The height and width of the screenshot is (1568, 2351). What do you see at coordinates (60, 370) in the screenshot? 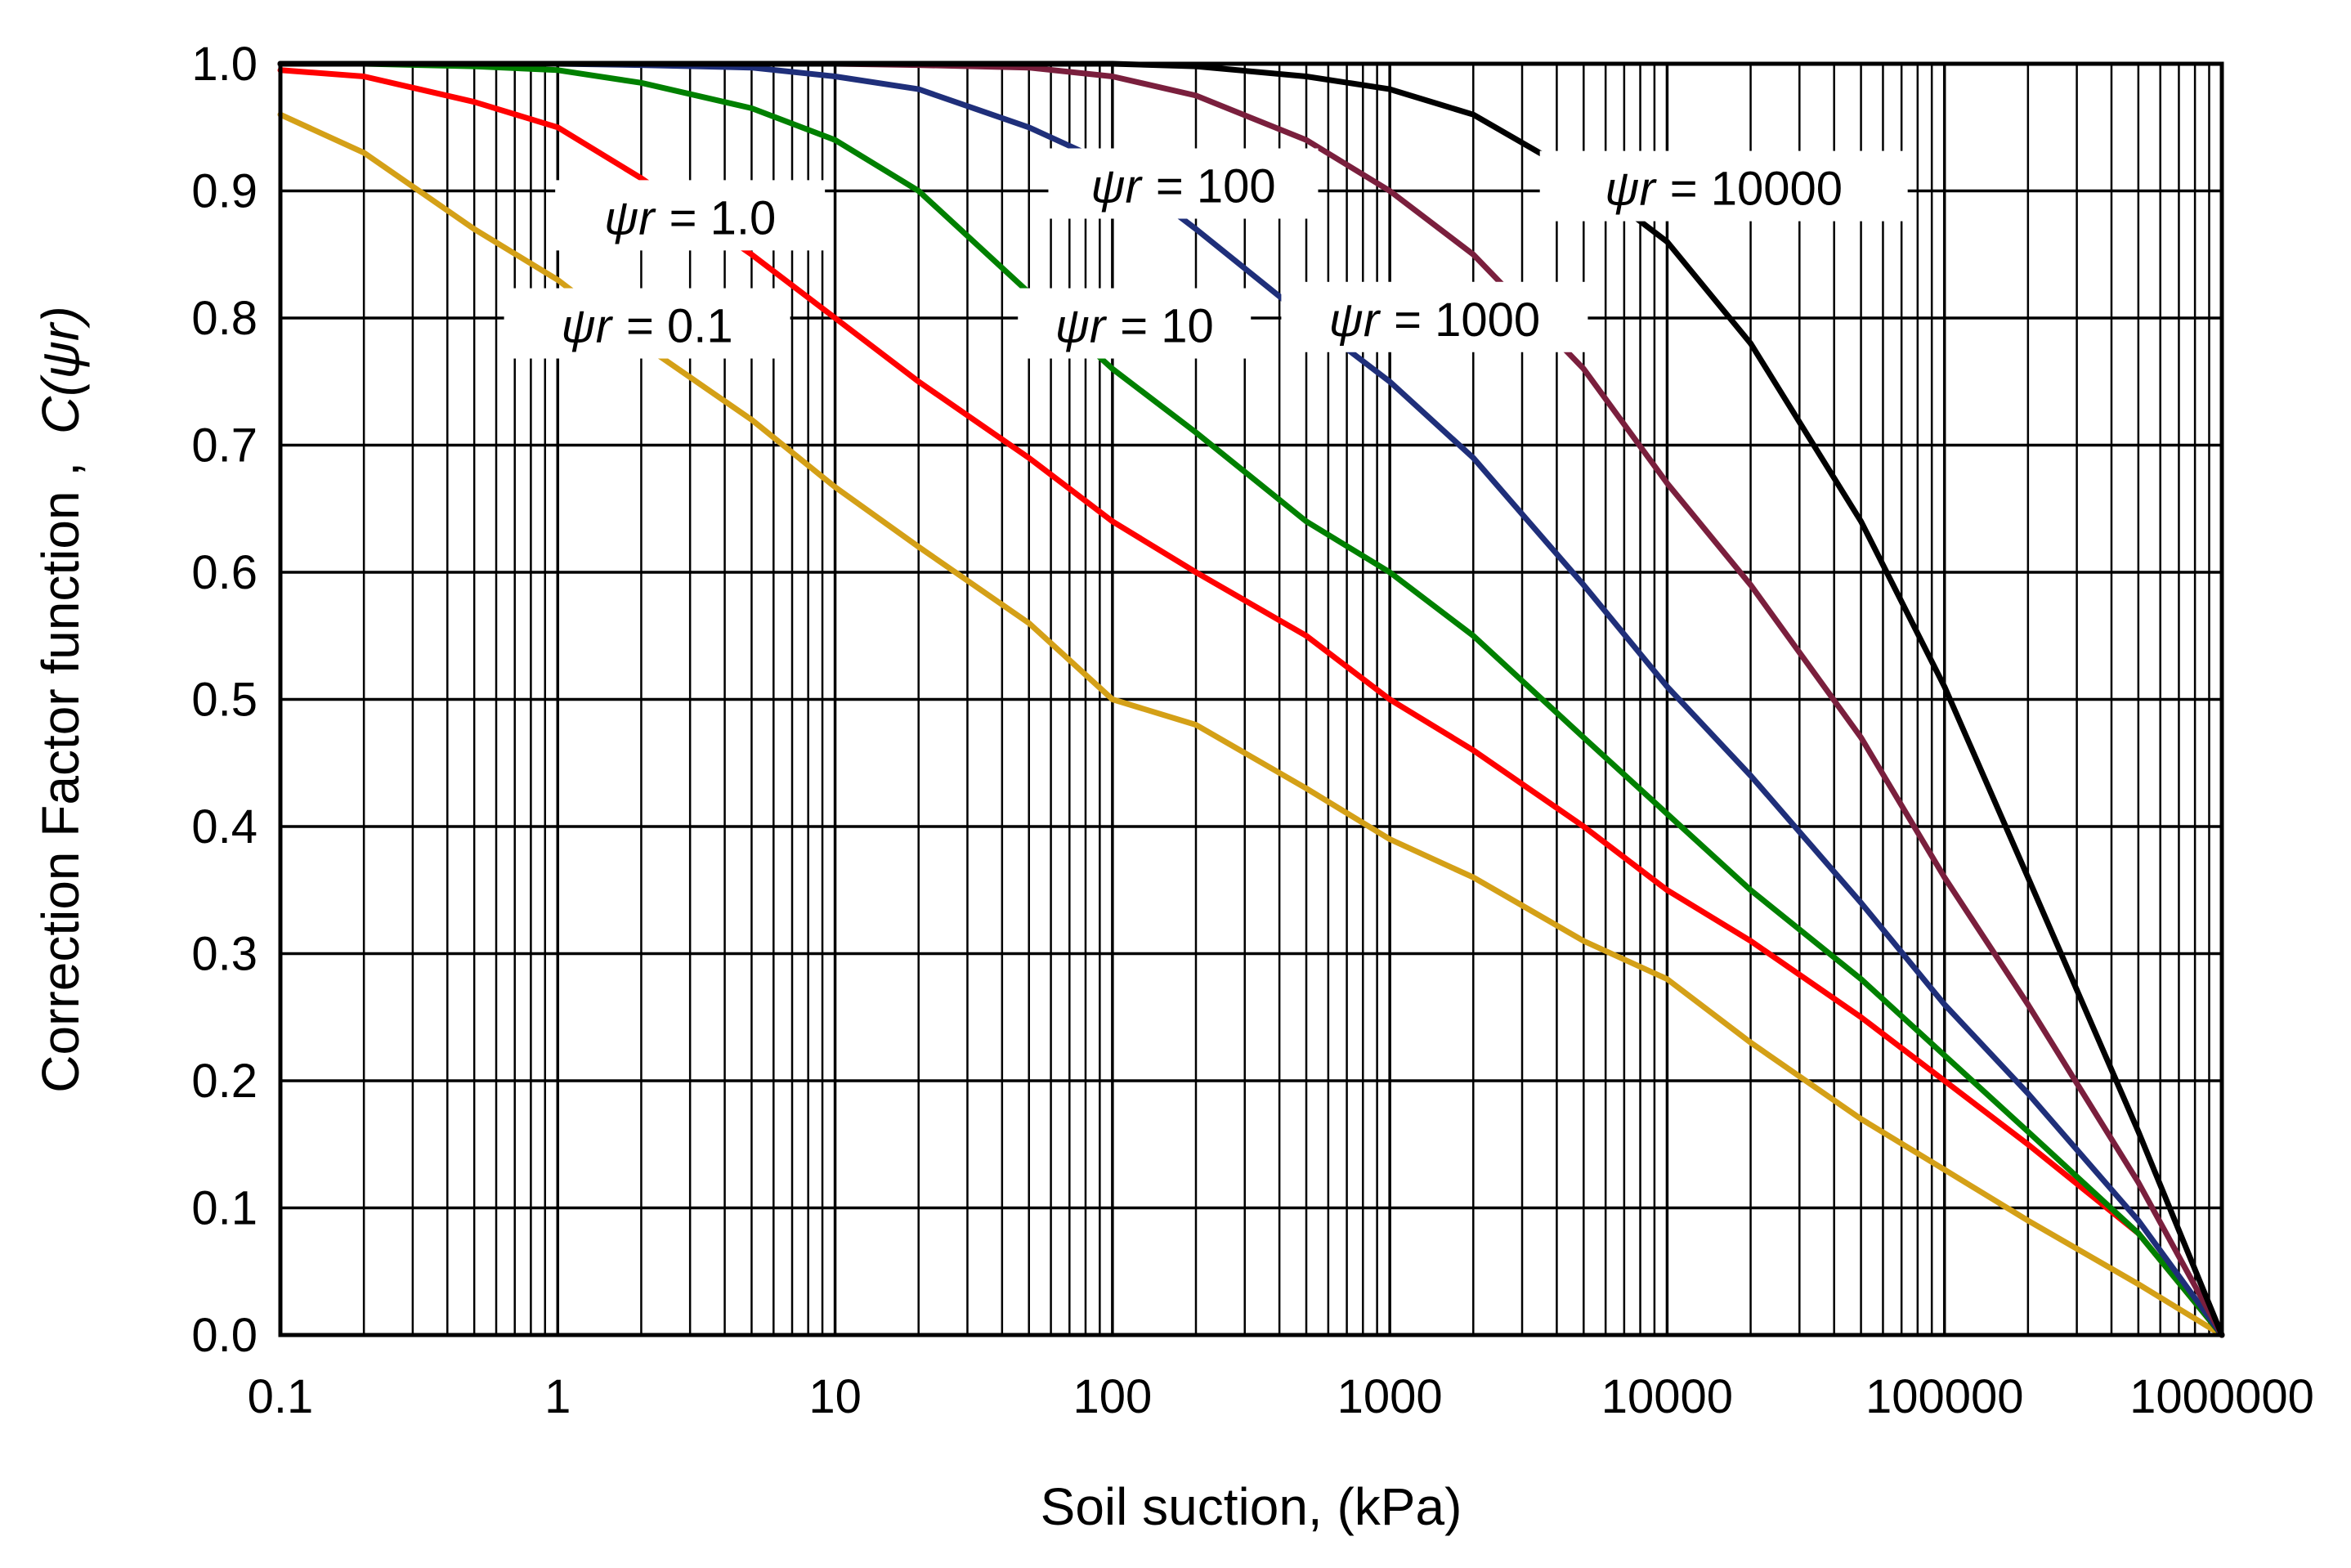
I see `y-axis-title-symbol: C(ψr)` at bounding box center [60, 370].